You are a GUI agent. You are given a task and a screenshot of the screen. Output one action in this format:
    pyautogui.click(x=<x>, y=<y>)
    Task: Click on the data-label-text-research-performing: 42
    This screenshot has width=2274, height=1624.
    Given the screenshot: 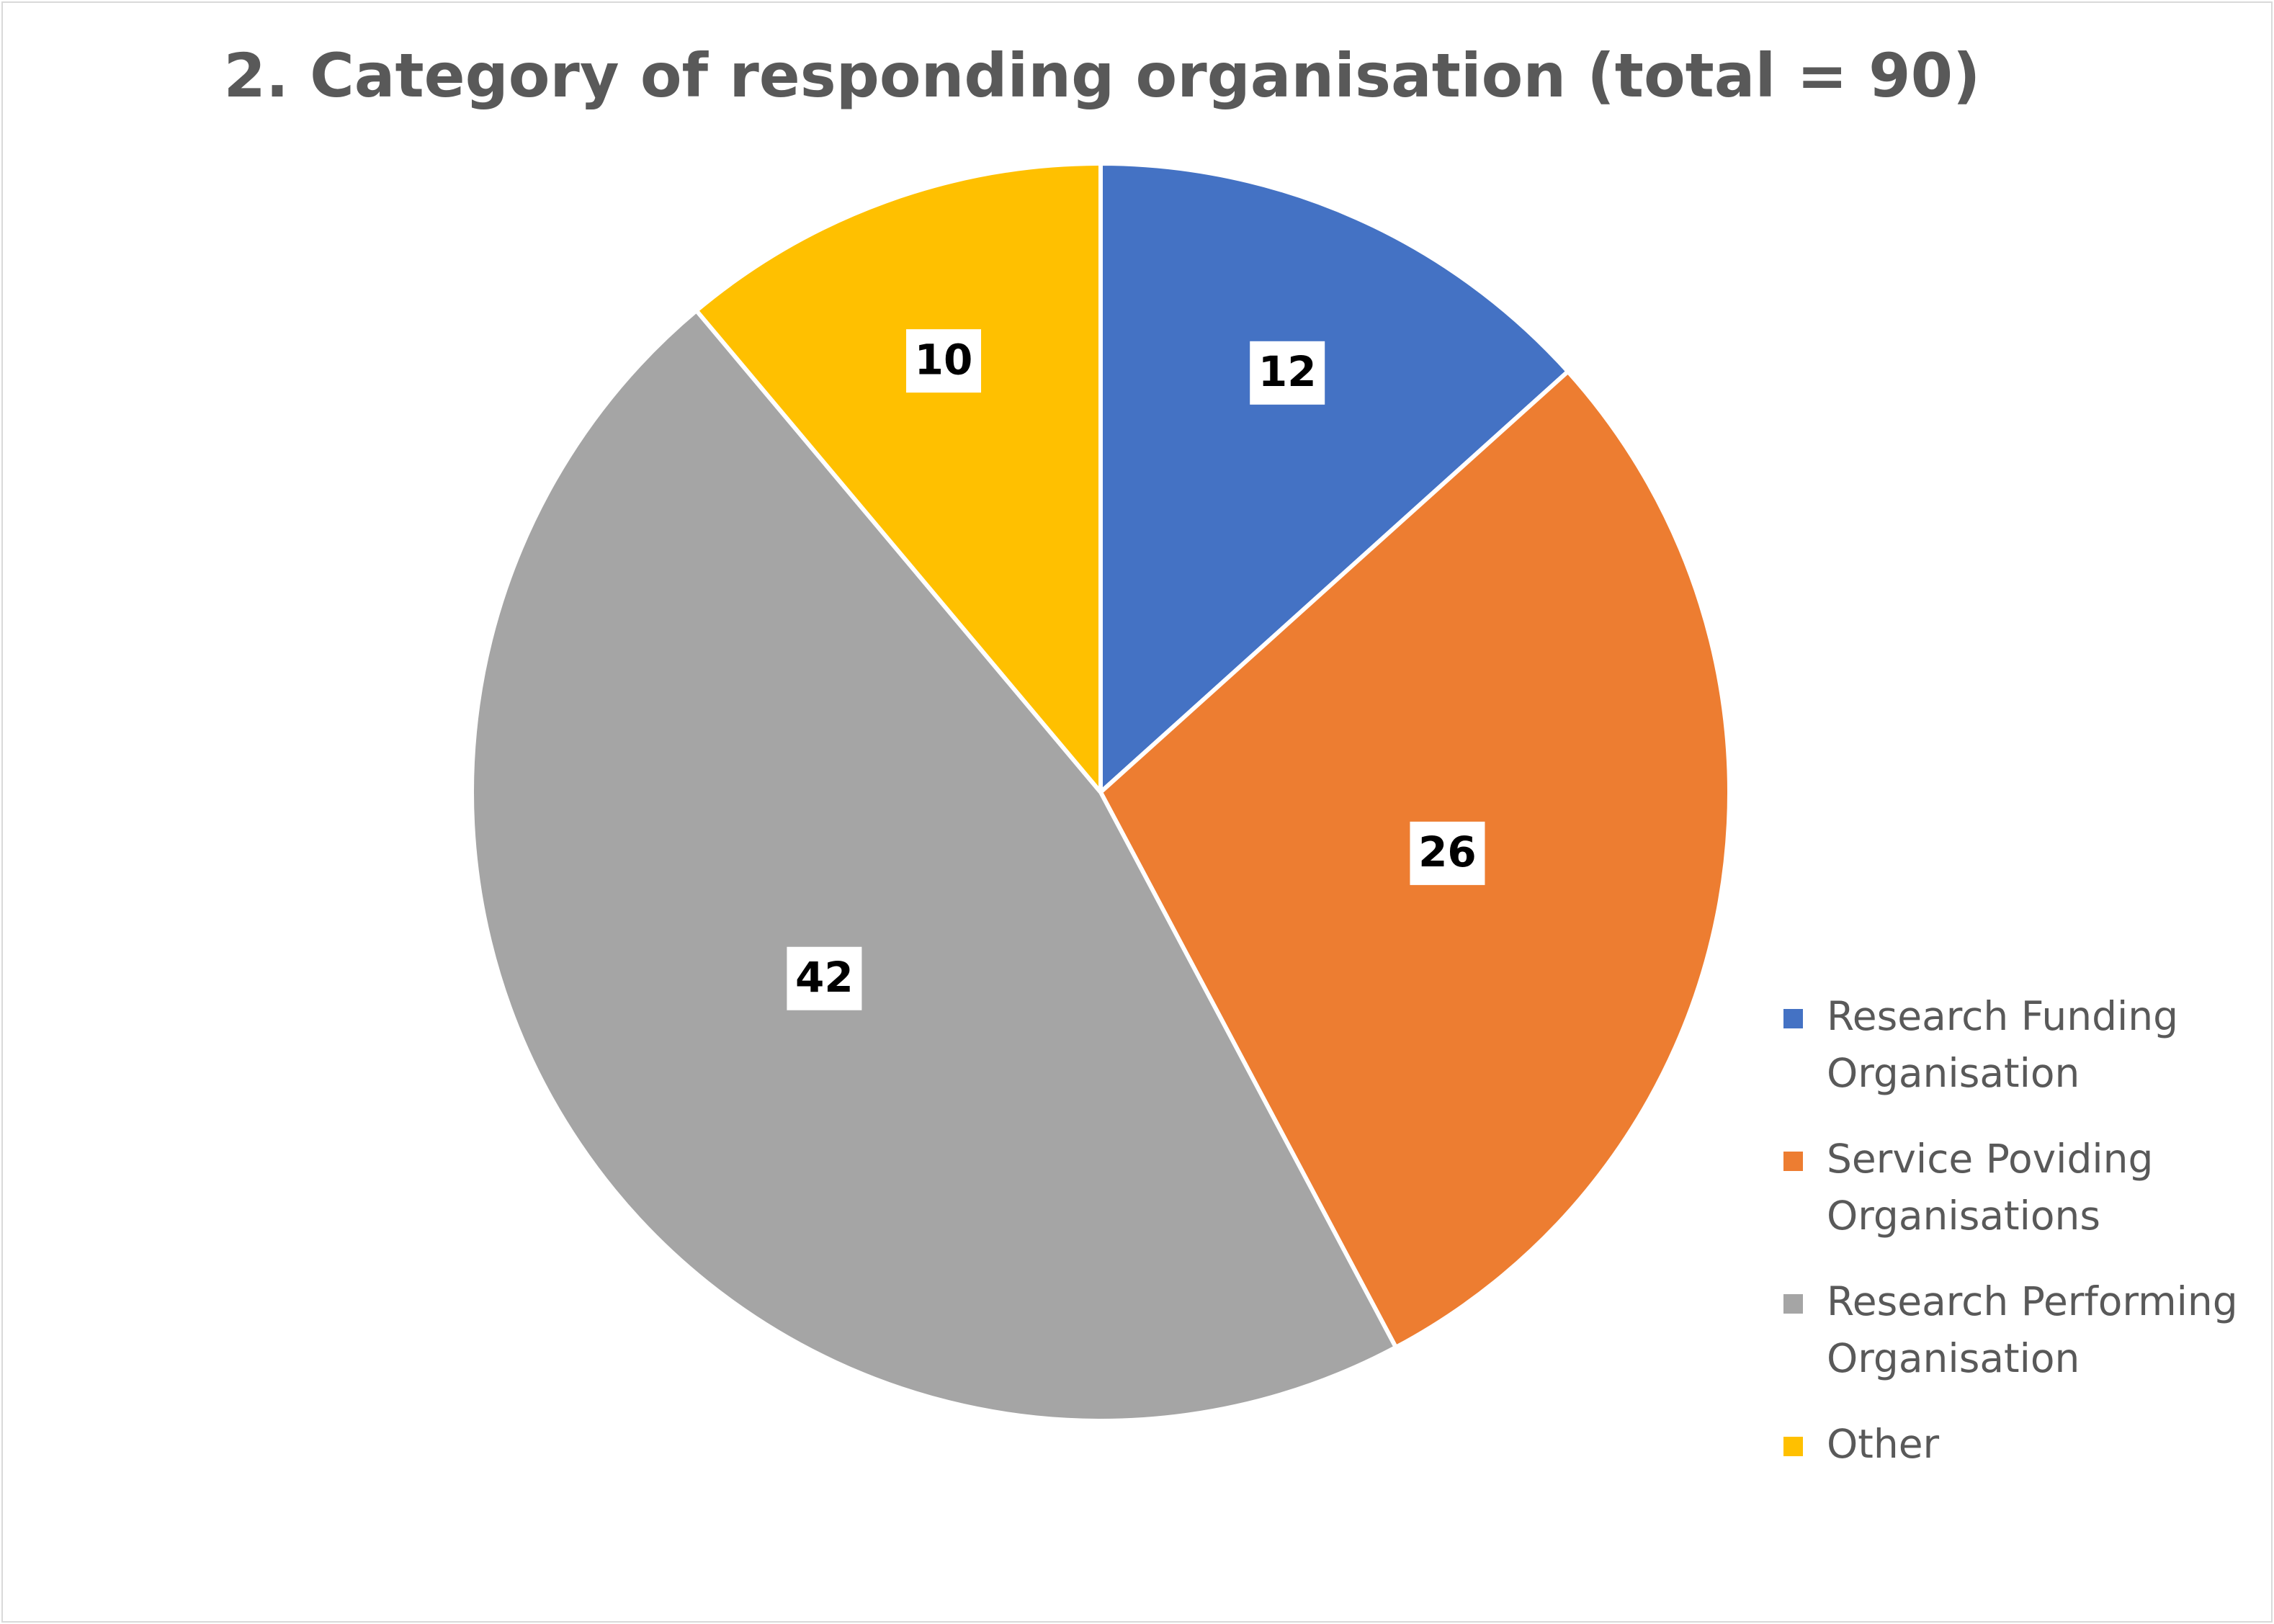 What is the action you would take?
    pyautogui.click(x=824, y=978)
    